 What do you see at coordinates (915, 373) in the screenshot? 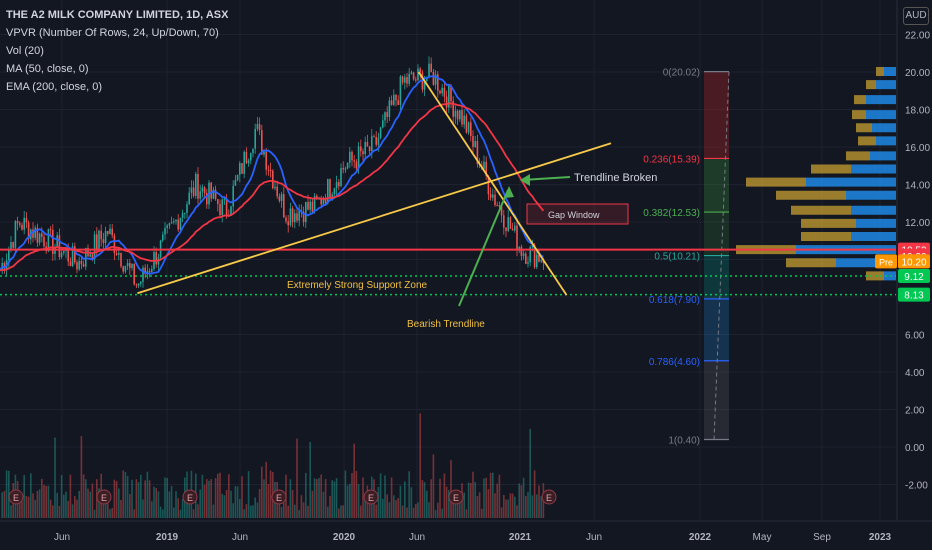
I see `y-tick-label: 4.00` at bounding box center [915, 373].